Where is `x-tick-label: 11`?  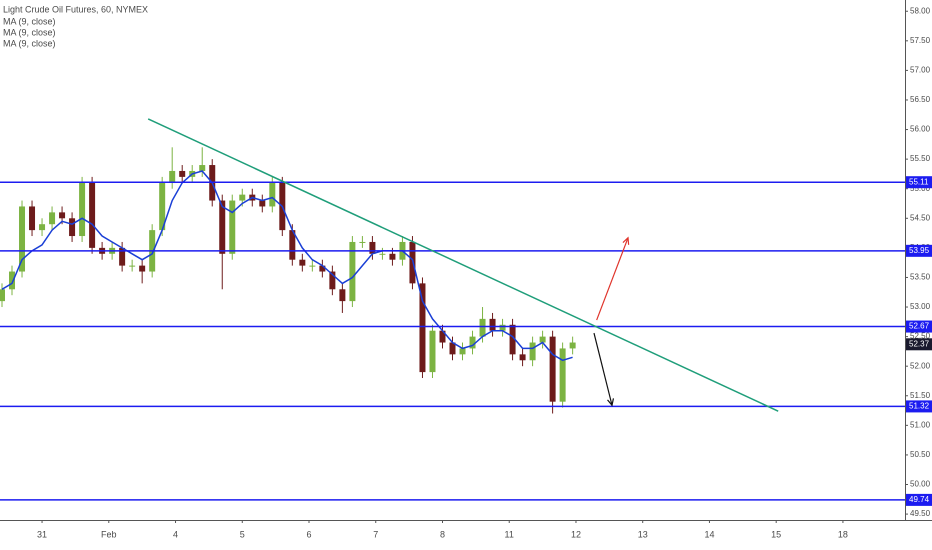
x-tick-label: 11 is located at coordinates (509, 534).